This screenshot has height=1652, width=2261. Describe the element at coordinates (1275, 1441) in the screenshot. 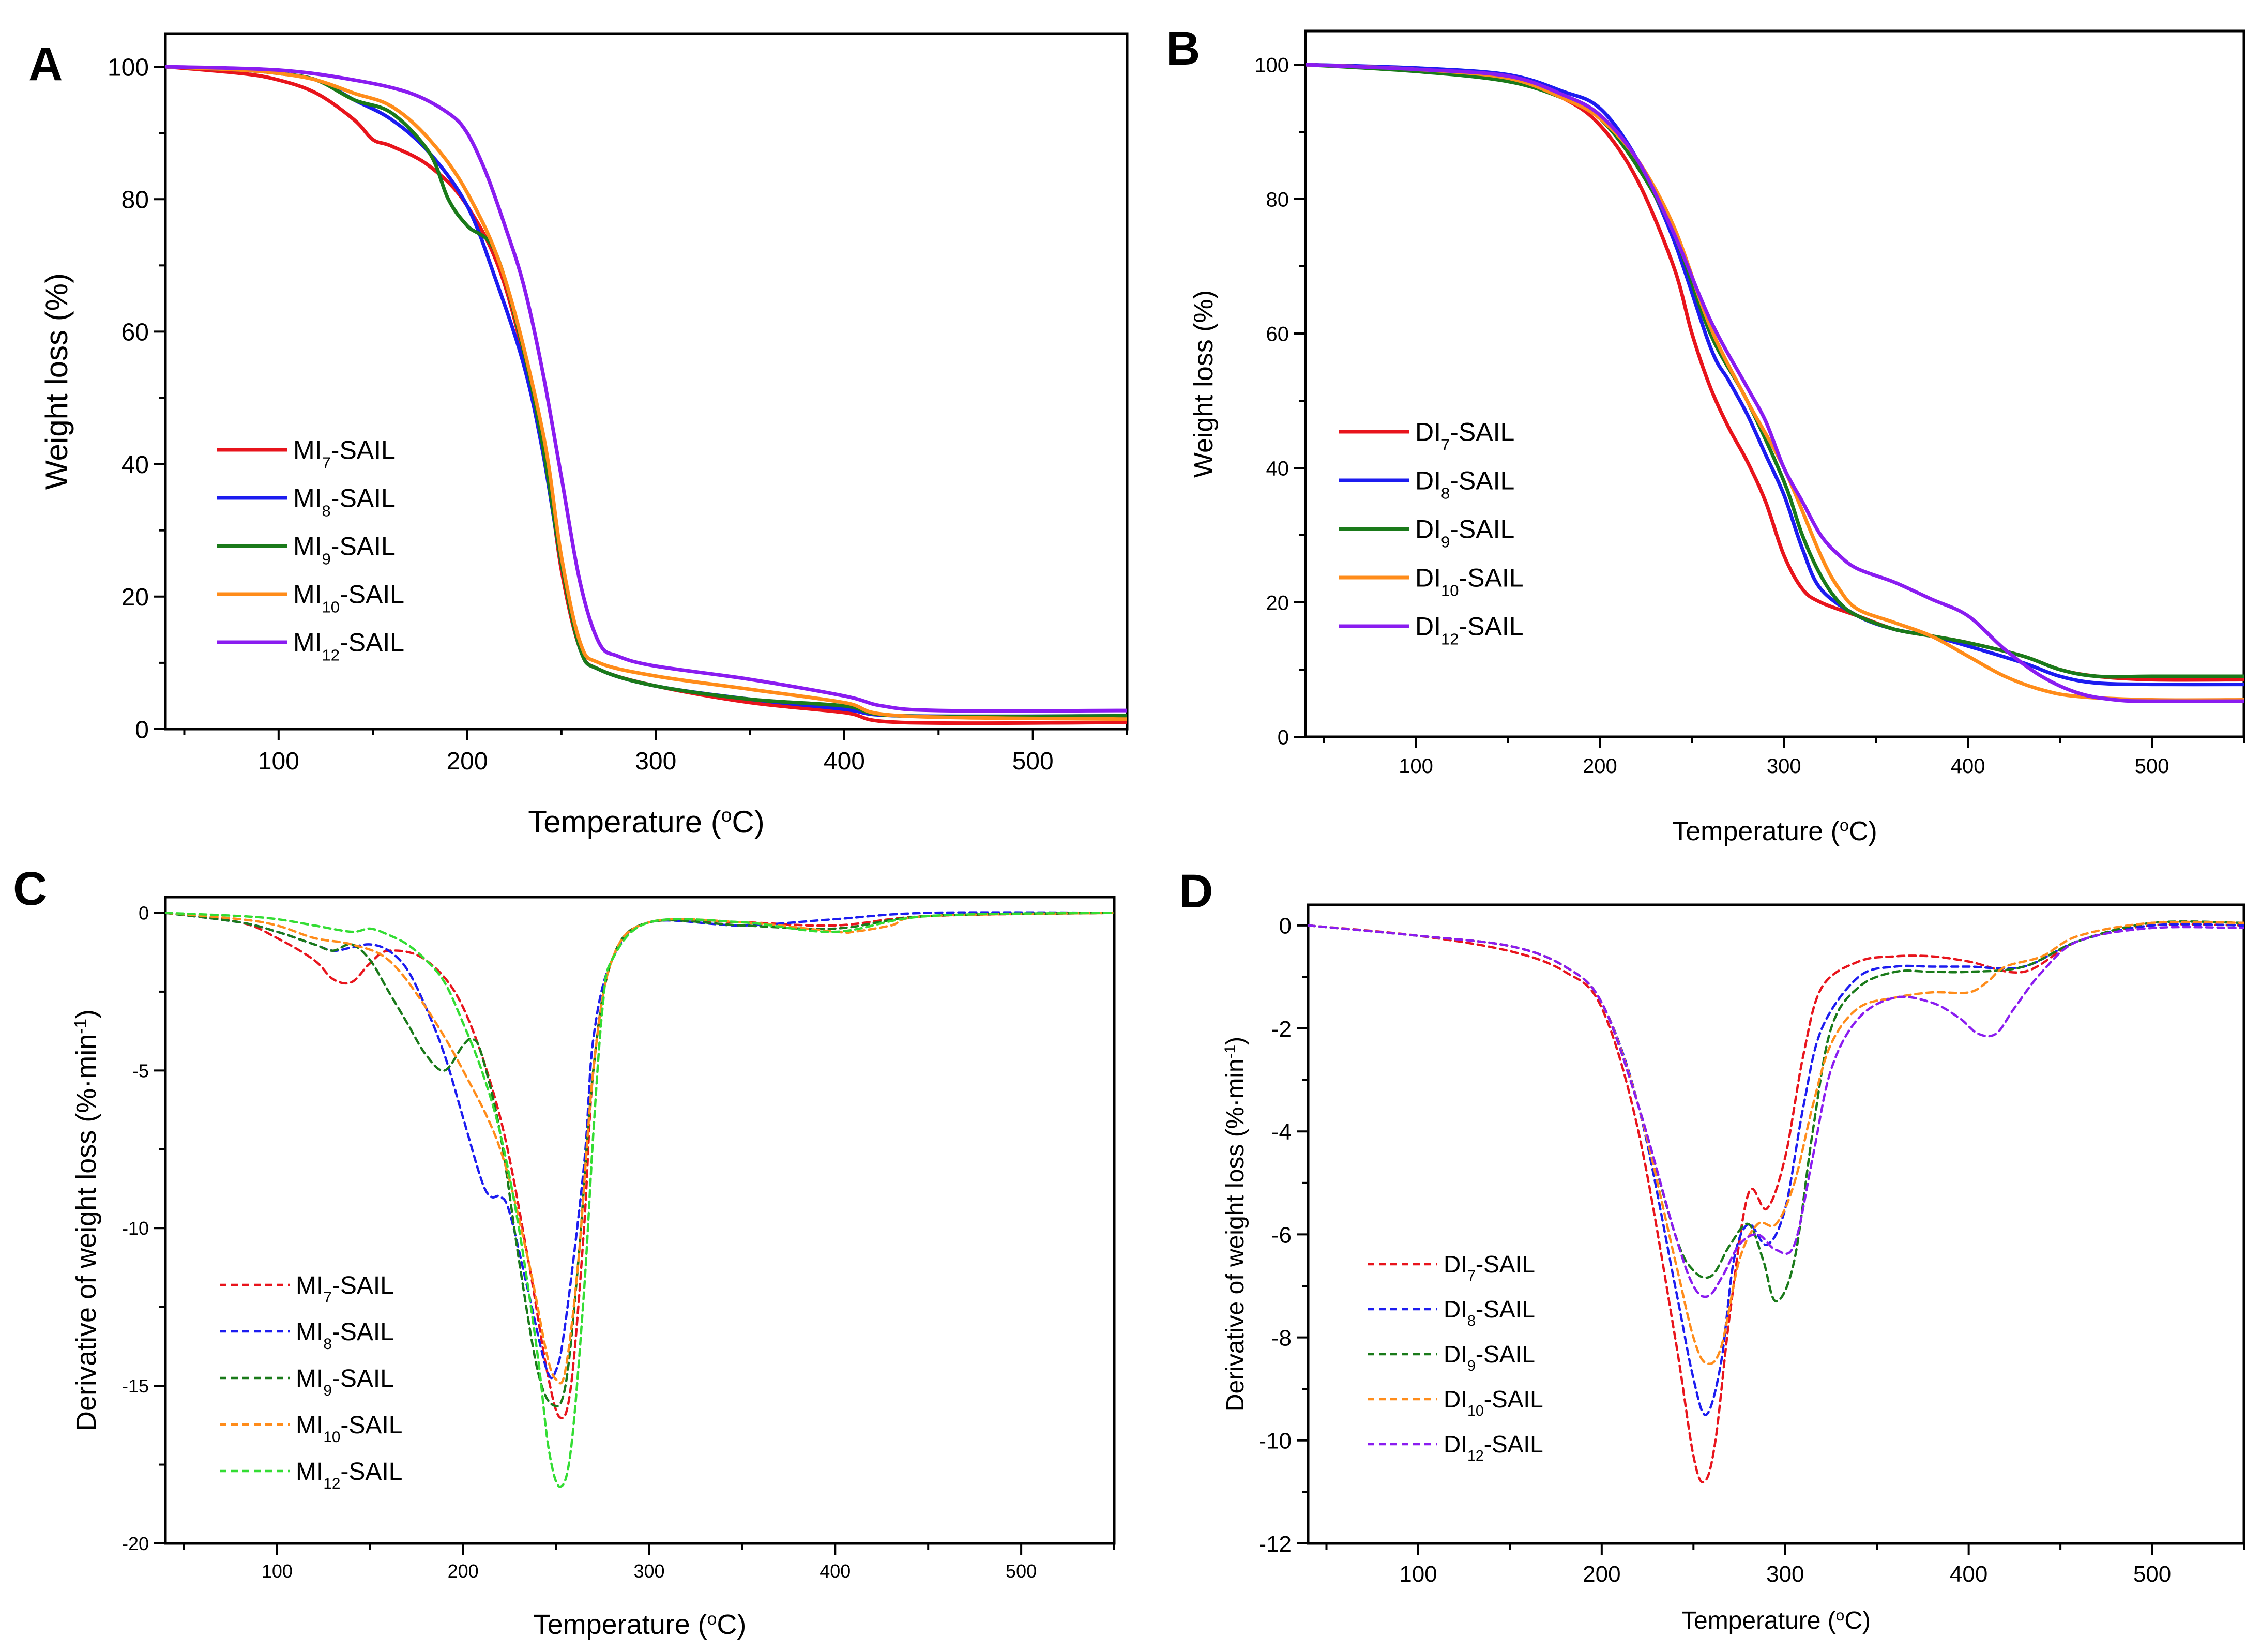

I see `y-tick-label-d--10: -10` at that location.